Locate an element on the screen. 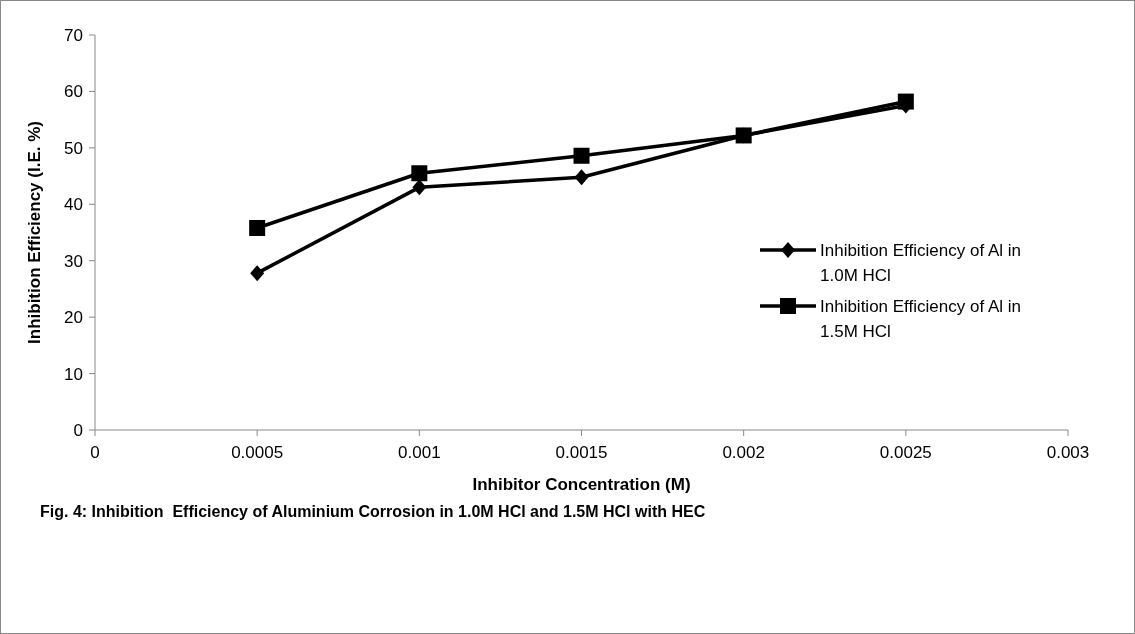 The height and width of the screenshot is (634, 1135). y-tick-label: 30 is located at coordinates (73, 261).